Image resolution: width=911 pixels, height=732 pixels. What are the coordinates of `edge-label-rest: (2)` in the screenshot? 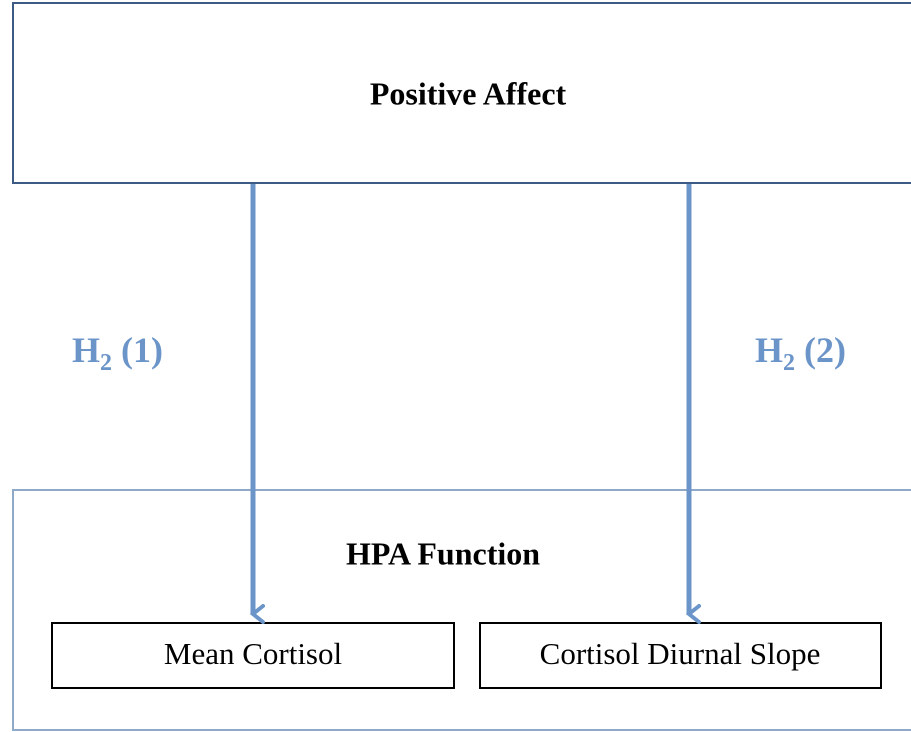 It's located at (820, 350).